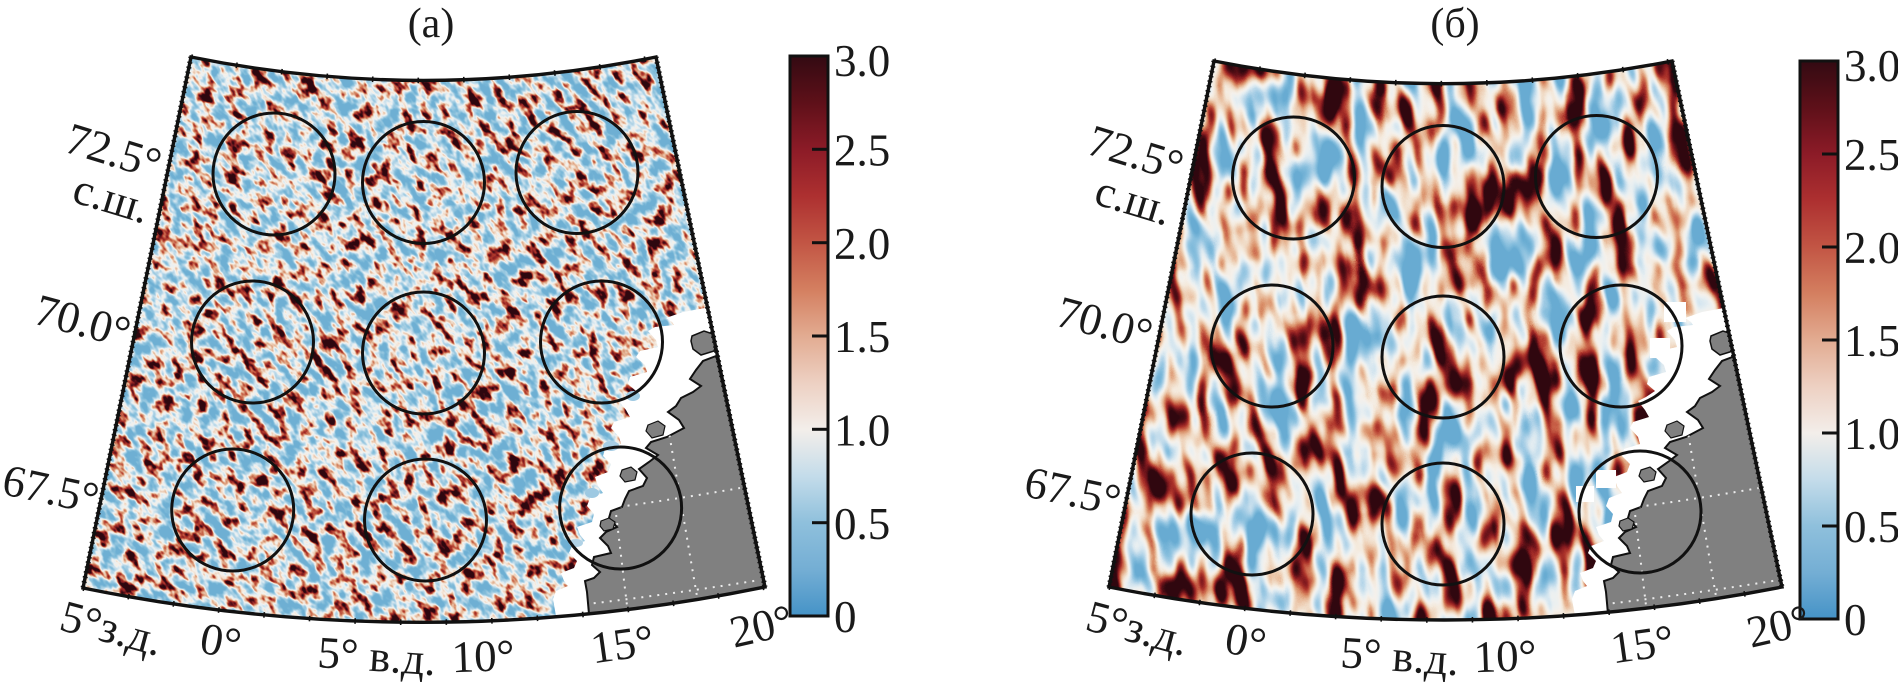  What do you see at coordinates (1454, 24) in the screenshot?
I see `svg-text: (б)` at bounding box center [1454, 24].